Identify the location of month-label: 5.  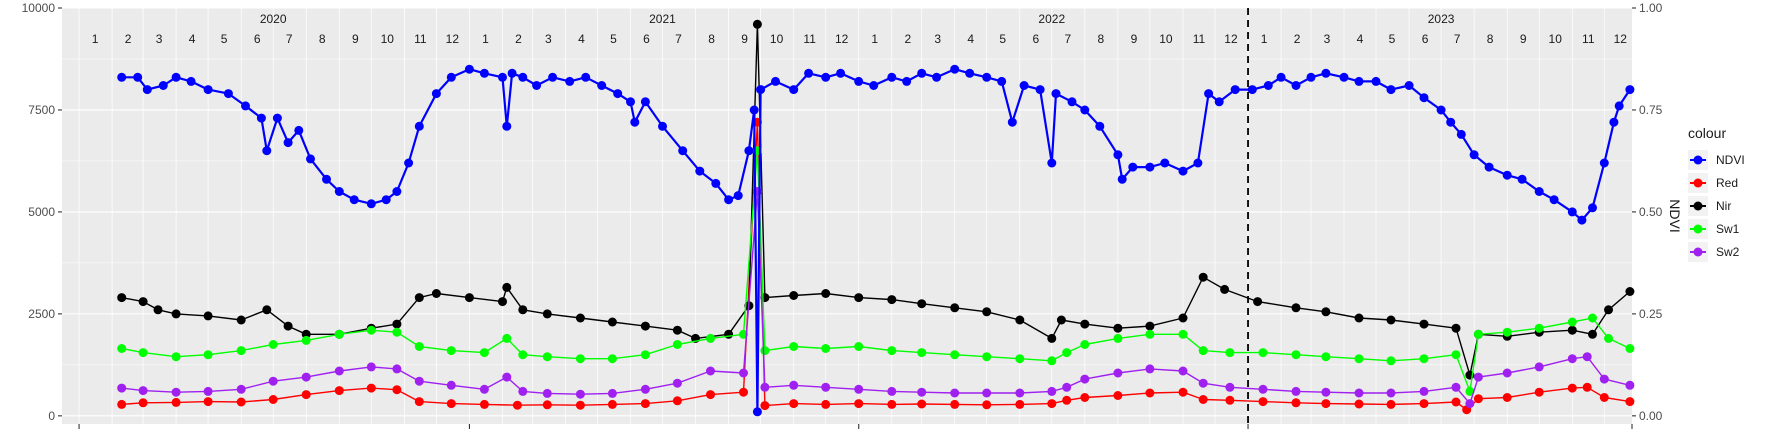
(613, 39).